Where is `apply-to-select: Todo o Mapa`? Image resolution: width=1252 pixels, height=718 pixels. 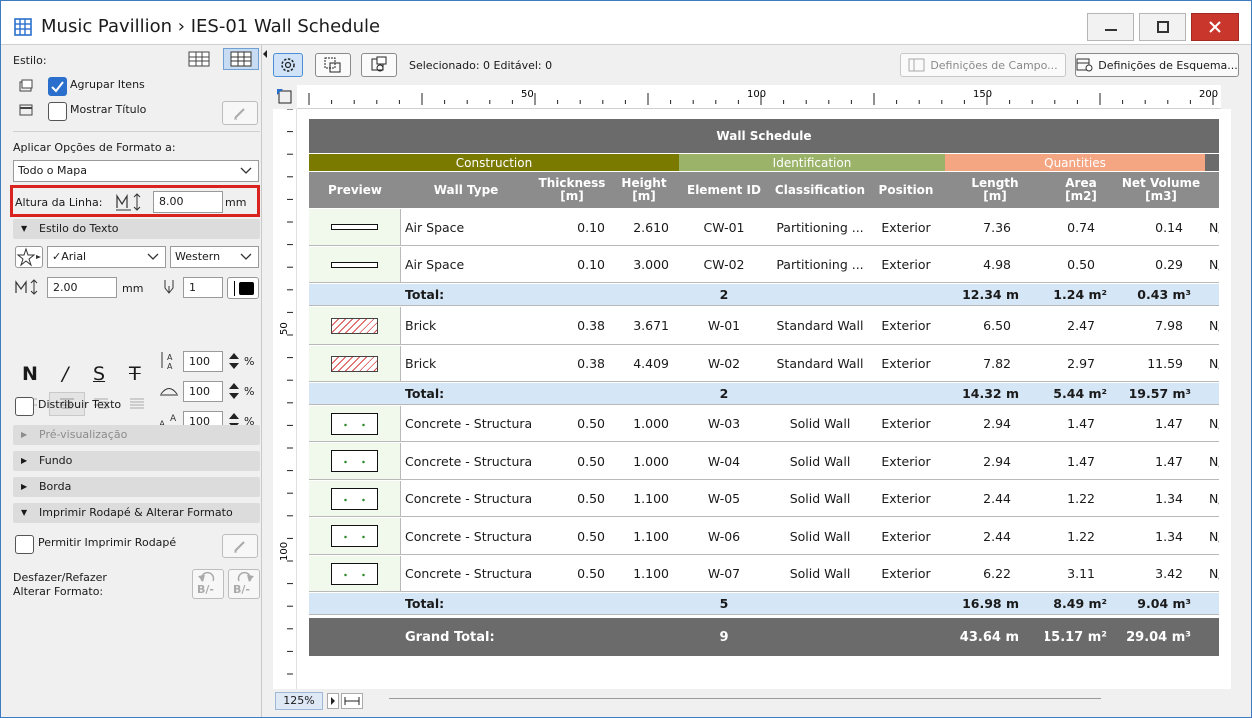 apply-to-select: Todo o Mapa is located at coordinates (136, 171).